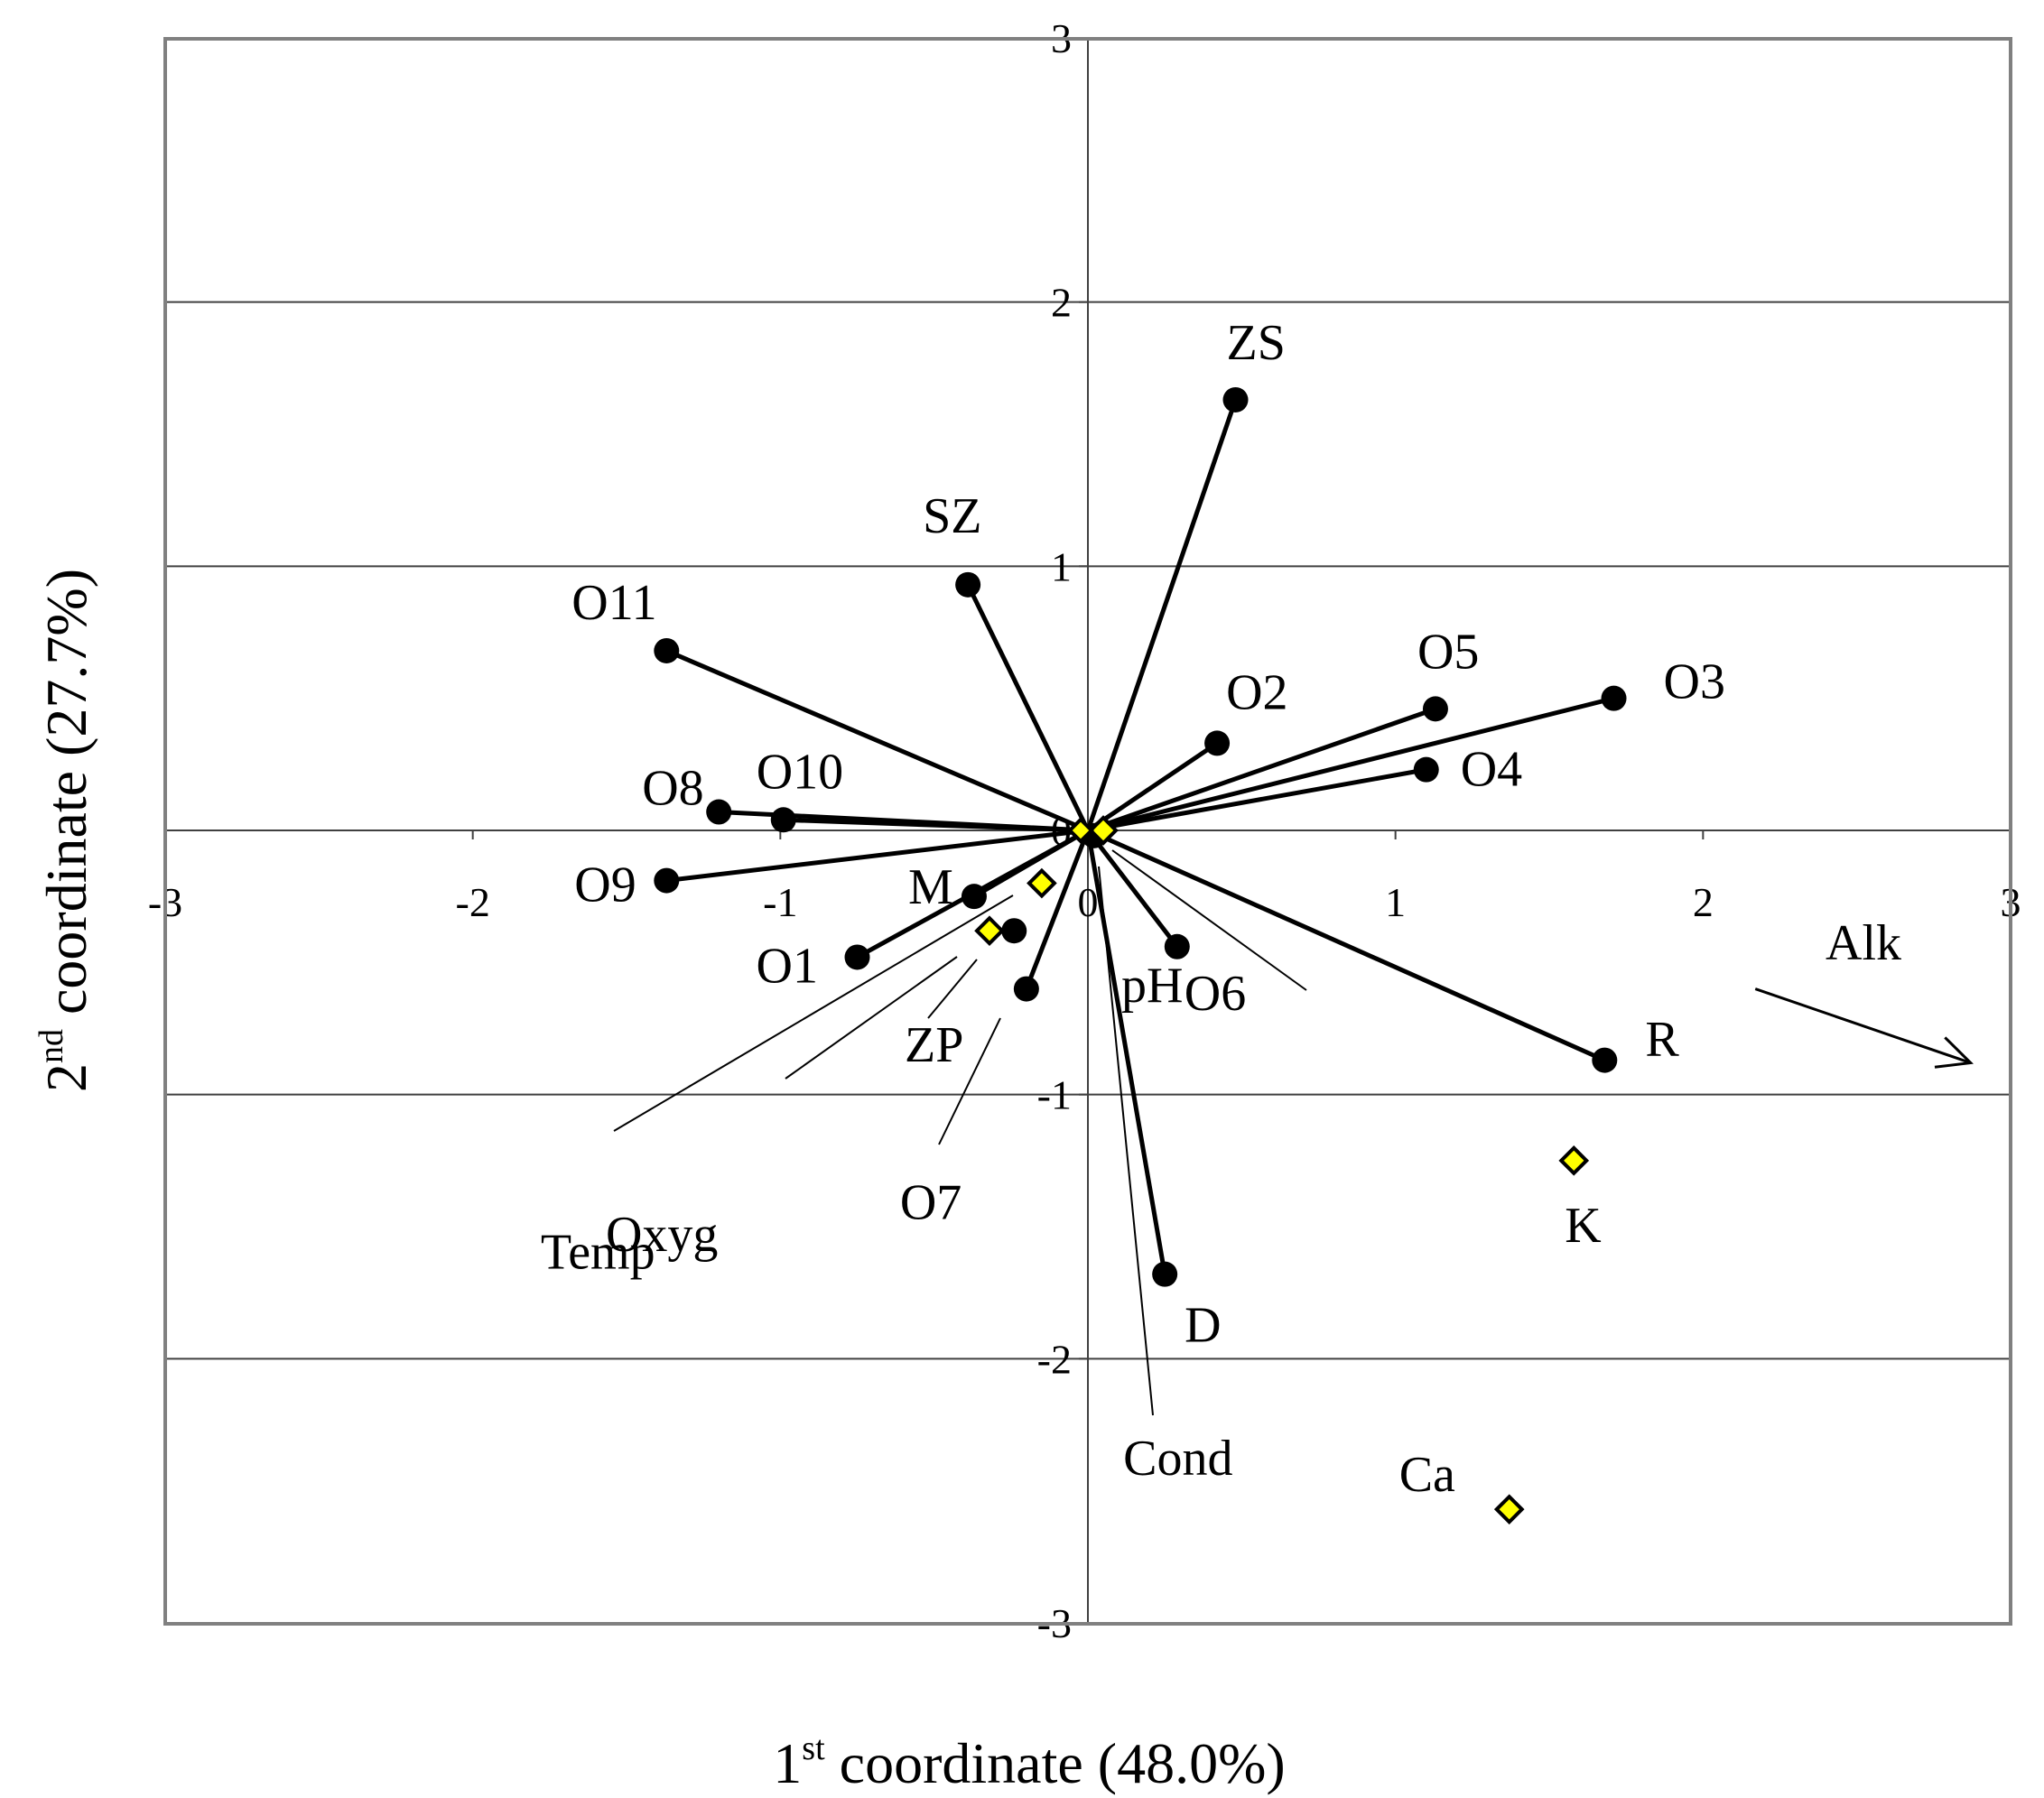 The width and height of the screenshot is (2044, 1798). What do you see at coordinates (719, 812) in the screenshot?
I see `sample-point-o8` at bounding box center [719, 812].